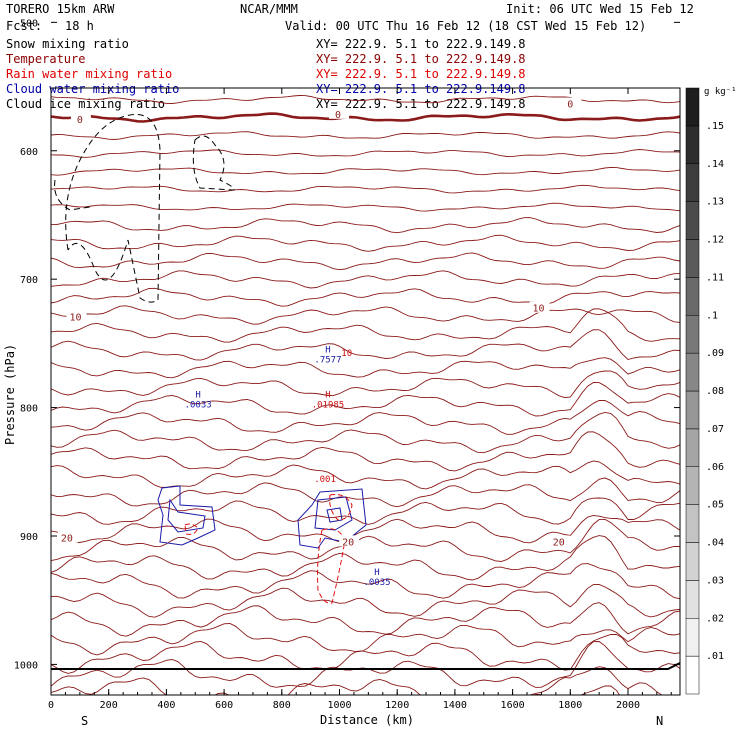 Image resolution: width=740 pixels, height=740 pixels. What do you see at coordinates (715, 467) in the screenshot?
I see `colorbar-tick-label: .06` at bounding box center [715, 467].